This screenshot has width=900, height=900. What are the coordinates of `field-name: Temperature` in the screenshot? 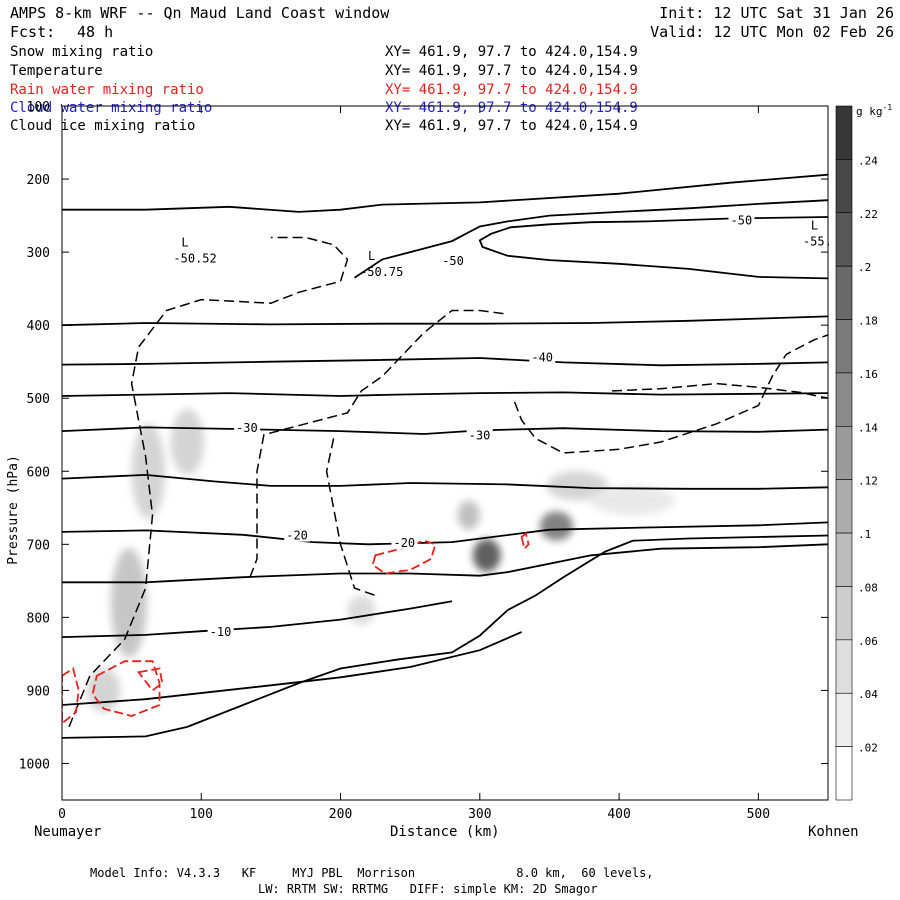 It's located at (56, 71).